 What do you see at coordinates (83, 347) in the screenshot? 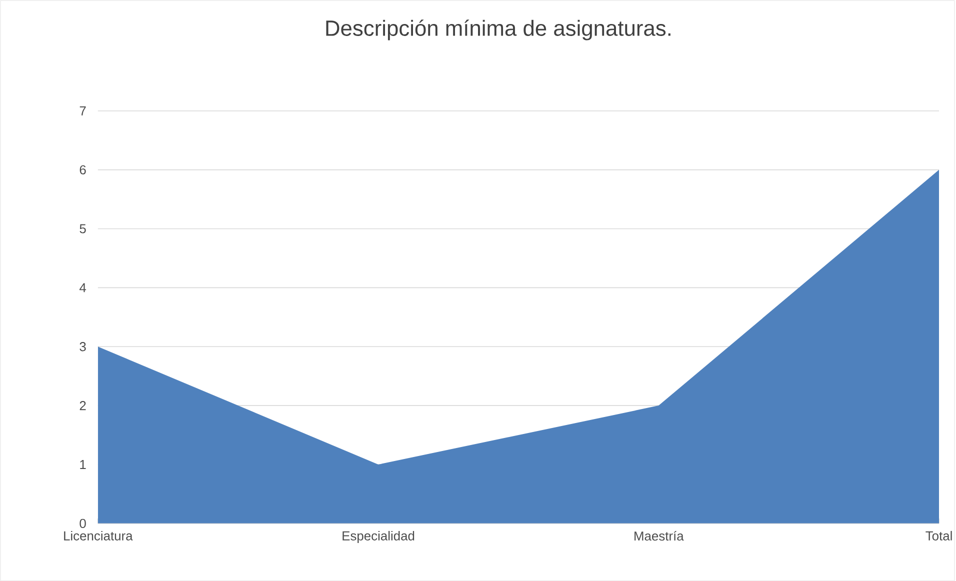
I see `y-tick-label: 3` at bounding box center [83, 347].